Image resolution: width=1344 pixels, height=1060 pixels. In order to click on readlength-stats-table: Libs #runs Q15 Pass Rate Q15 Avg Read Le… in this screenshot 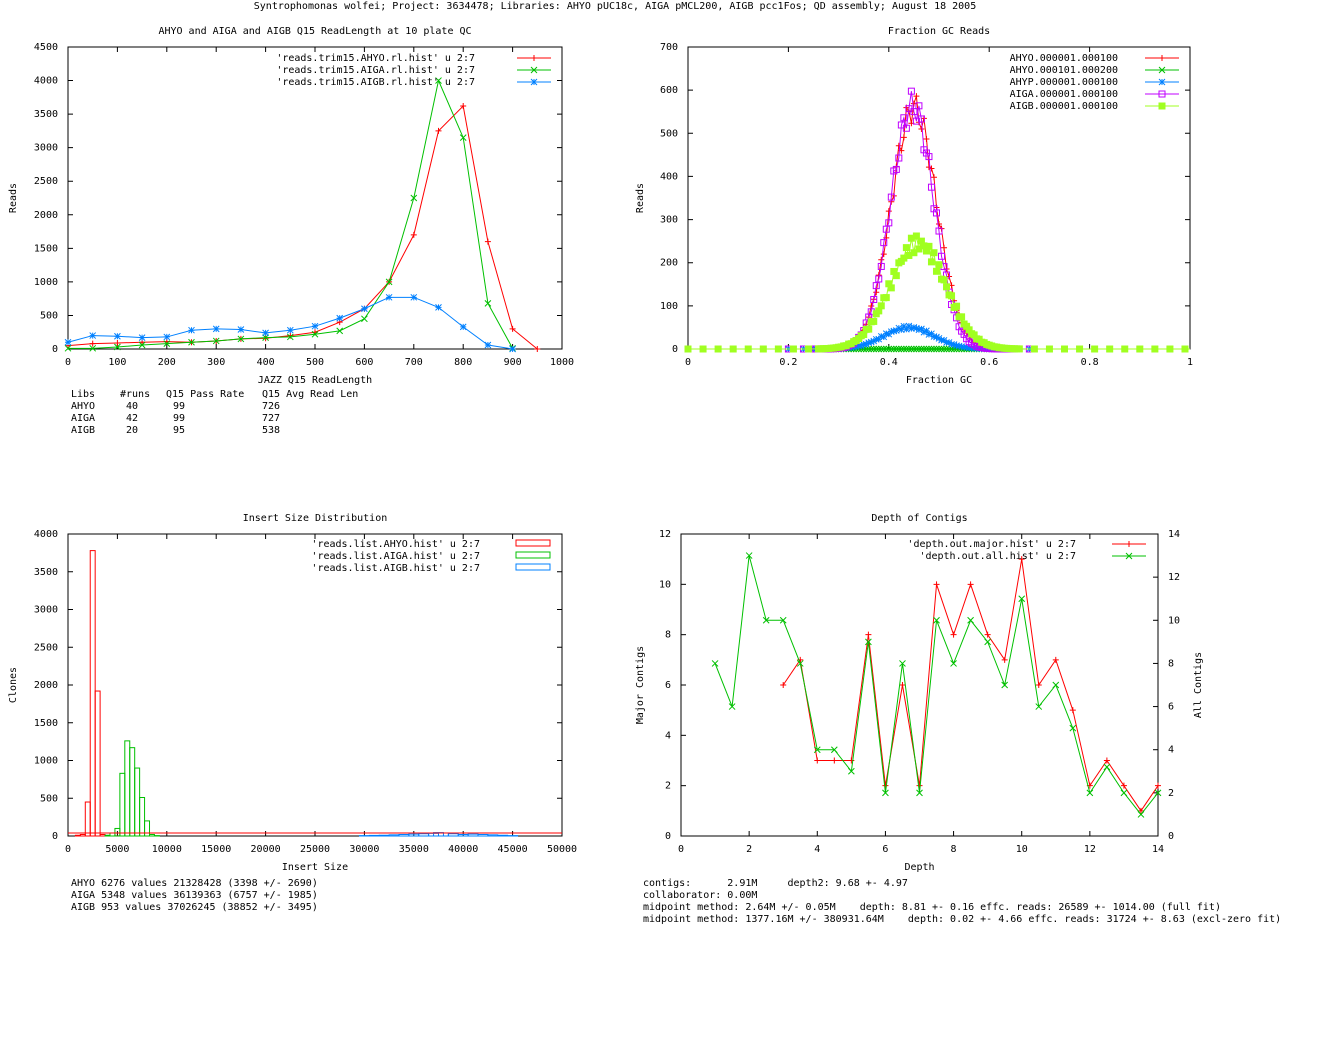, I will do `click(214, 412)`.